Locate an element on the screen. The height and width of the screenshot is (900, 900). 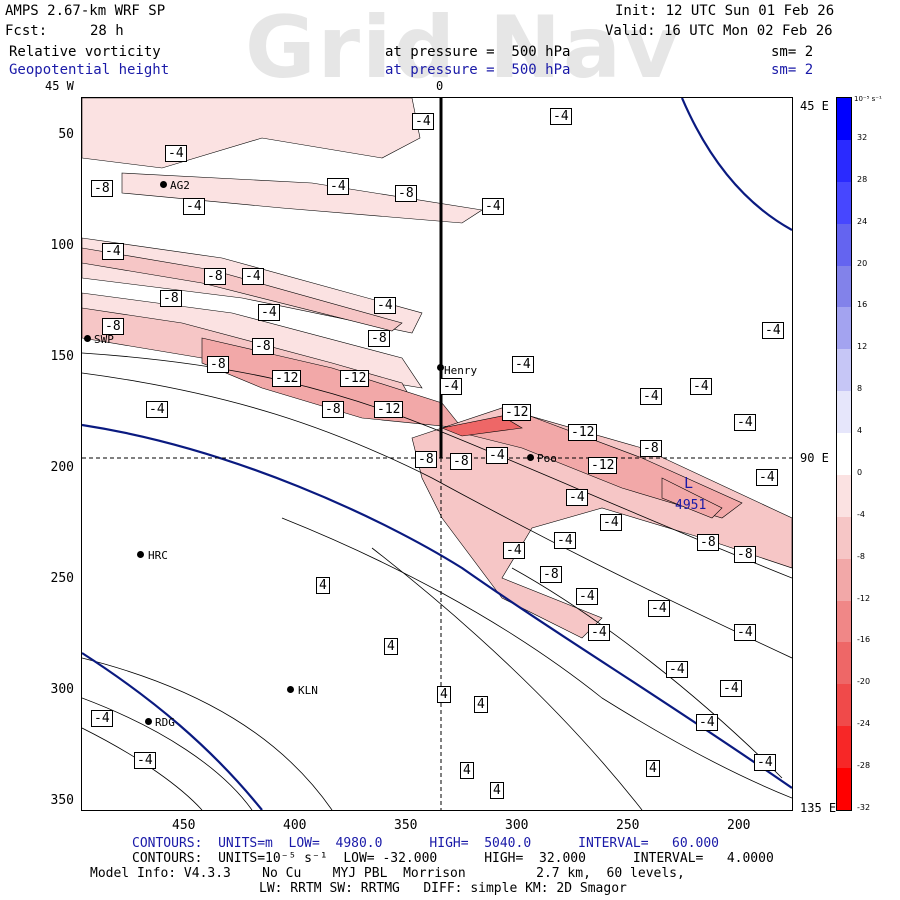
field1-level: at pressure = 500 hPa is located at coordinates (478, 52).